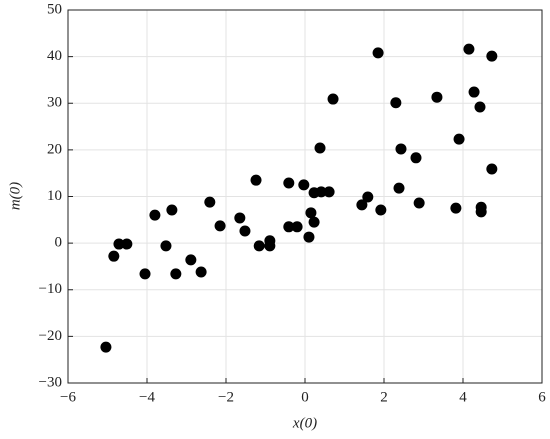 The width and height of the screenshot is (550, 439). I want to click on y-tick-label: −30, so click(50, 382).